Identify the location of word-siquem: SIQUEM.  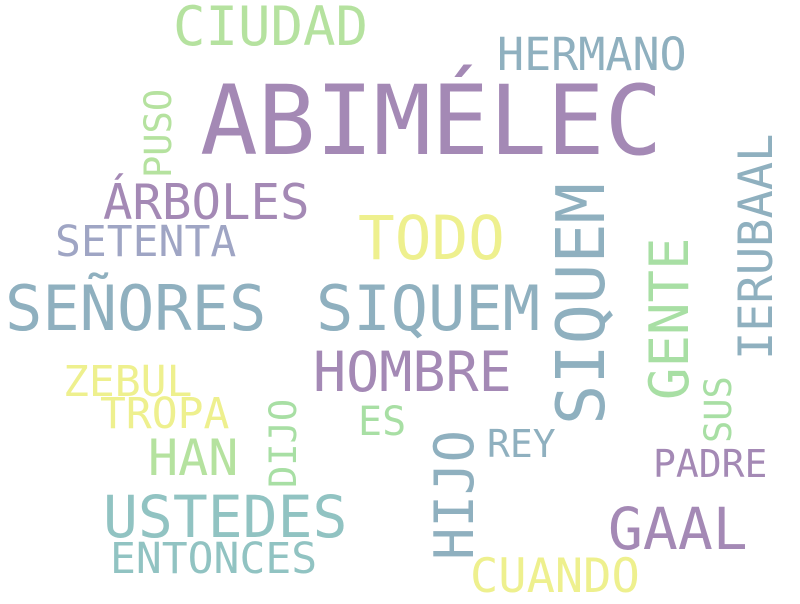
(428, 308).